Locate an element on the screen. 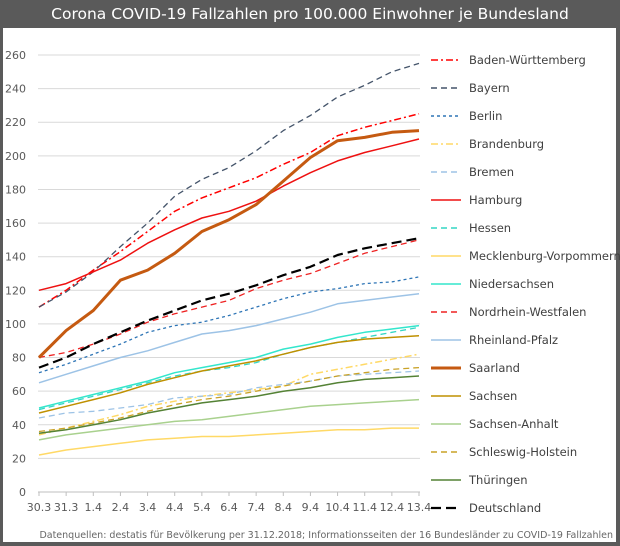 The height and width of the screenshot is (546, 620). legend-label: Sachsen-Anhalt is located at coordinates (514, 424).